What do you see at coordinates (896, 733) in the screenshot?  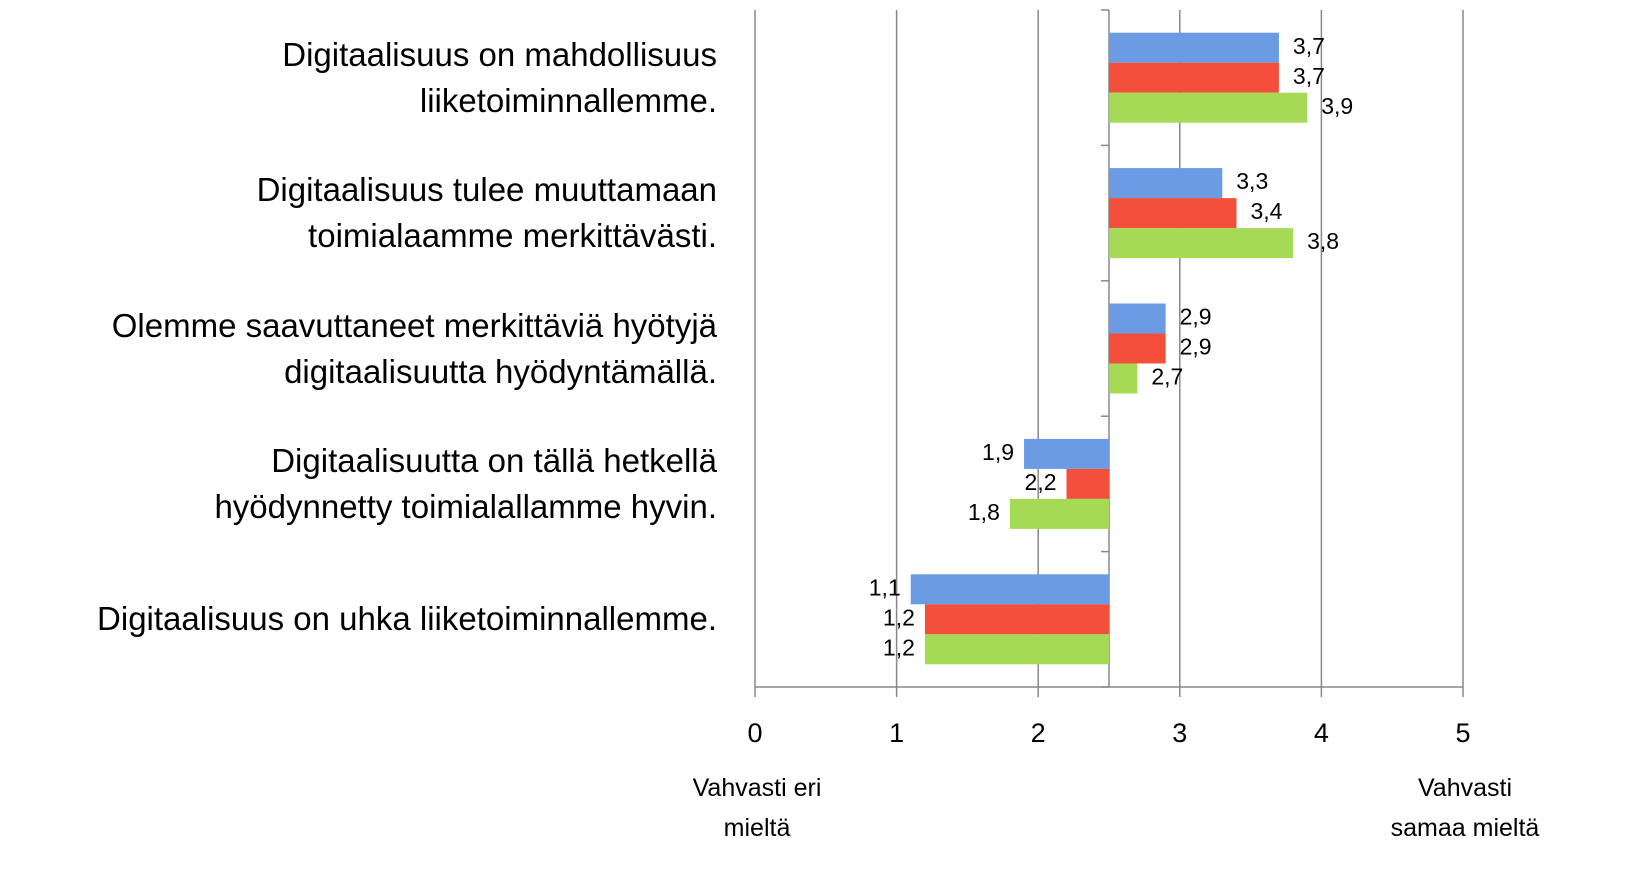 I see `x-tick-label: 1` at bounding box center [896, 733].